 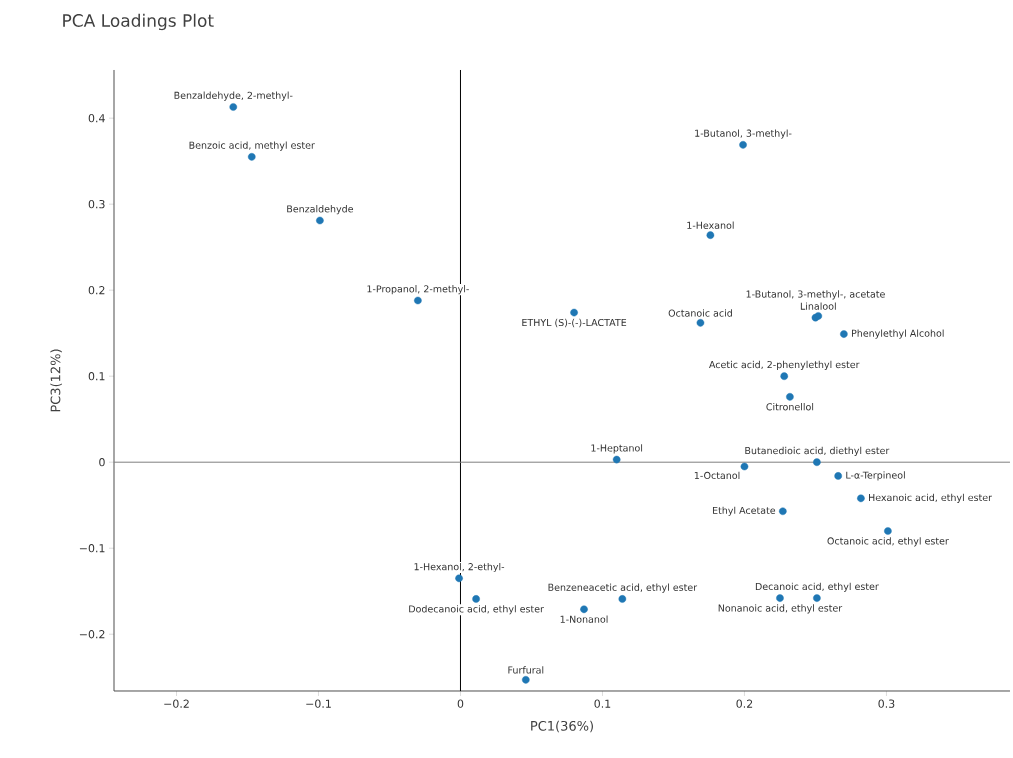 I want to click on y-tick-label: 0.1, so click(x=96, y=376).